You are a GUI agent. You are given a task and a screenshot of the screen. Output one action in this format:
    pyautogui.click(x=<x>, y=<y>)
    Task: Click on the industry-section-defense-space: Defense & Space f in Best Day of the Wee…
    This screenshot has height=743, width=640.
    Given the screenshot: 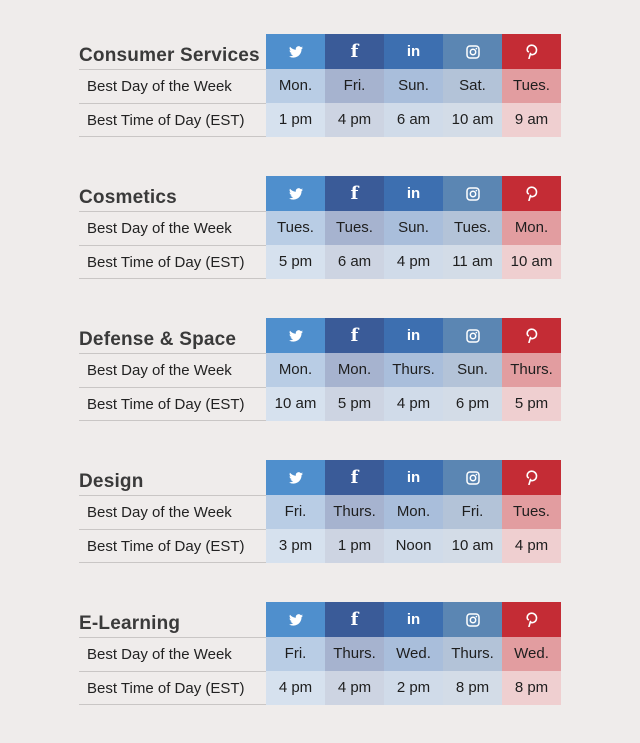 What is the action you would take?
    pyautogui.click(x=320, y=370)
    